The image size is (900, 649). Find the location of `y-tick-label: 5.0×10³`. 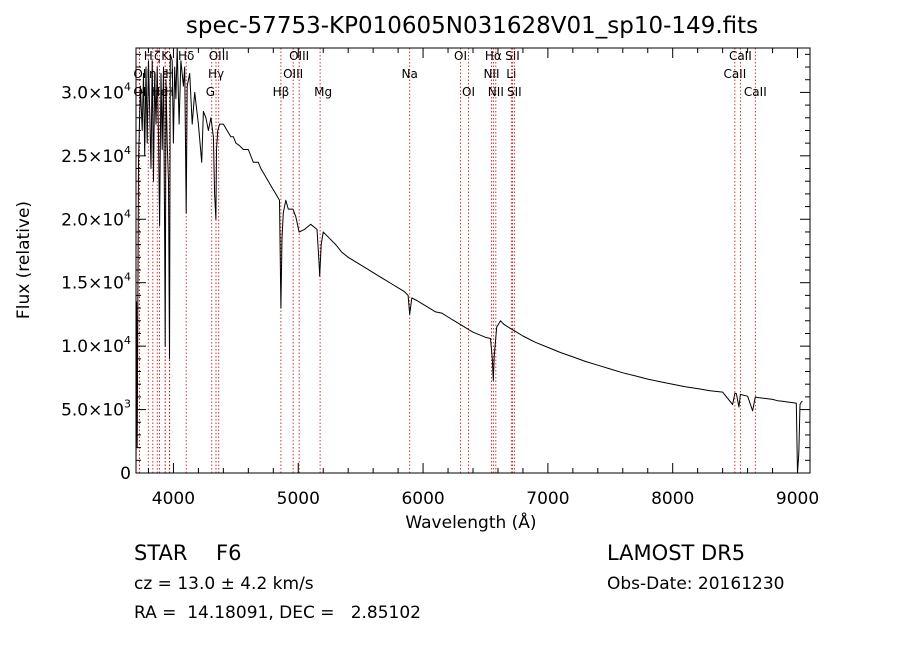

y-tick-label: 5.0×10³ is located at coordinates (96, 409).